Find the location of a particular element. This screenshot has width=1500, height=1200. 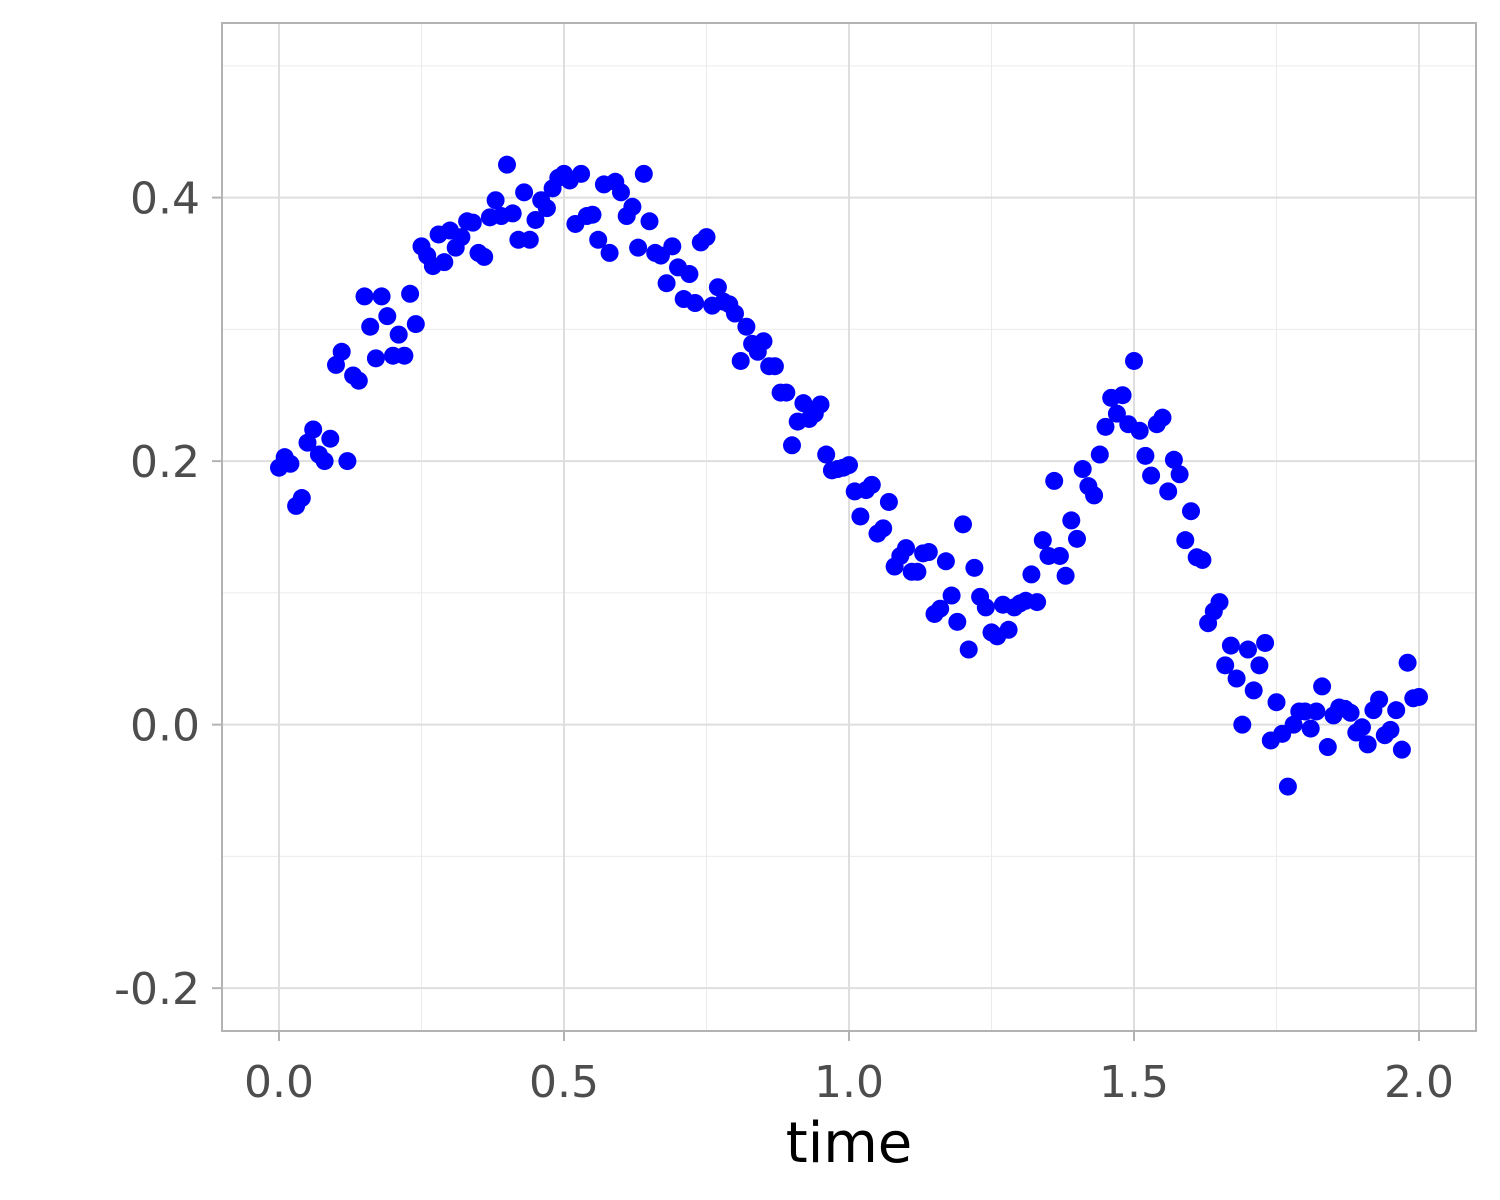

x-tick-label: 1.0 is located at coordinates (849, 1082).